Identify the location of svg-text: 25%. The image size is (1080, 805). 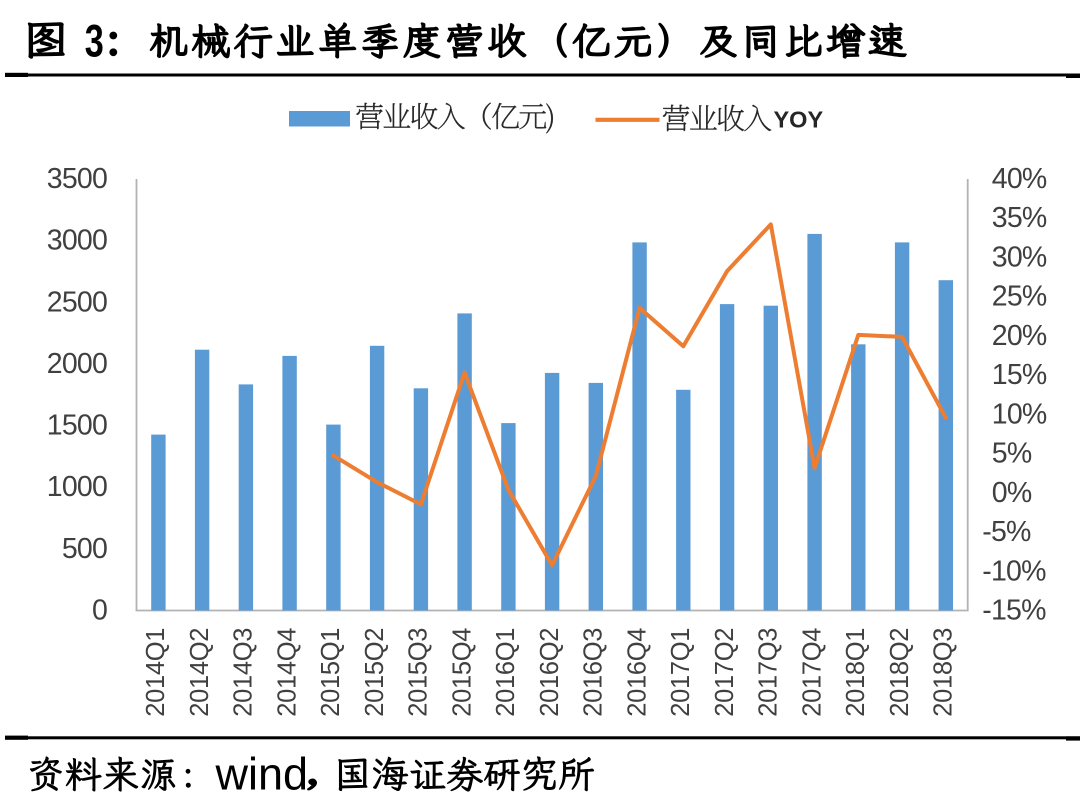
(1019, 297).